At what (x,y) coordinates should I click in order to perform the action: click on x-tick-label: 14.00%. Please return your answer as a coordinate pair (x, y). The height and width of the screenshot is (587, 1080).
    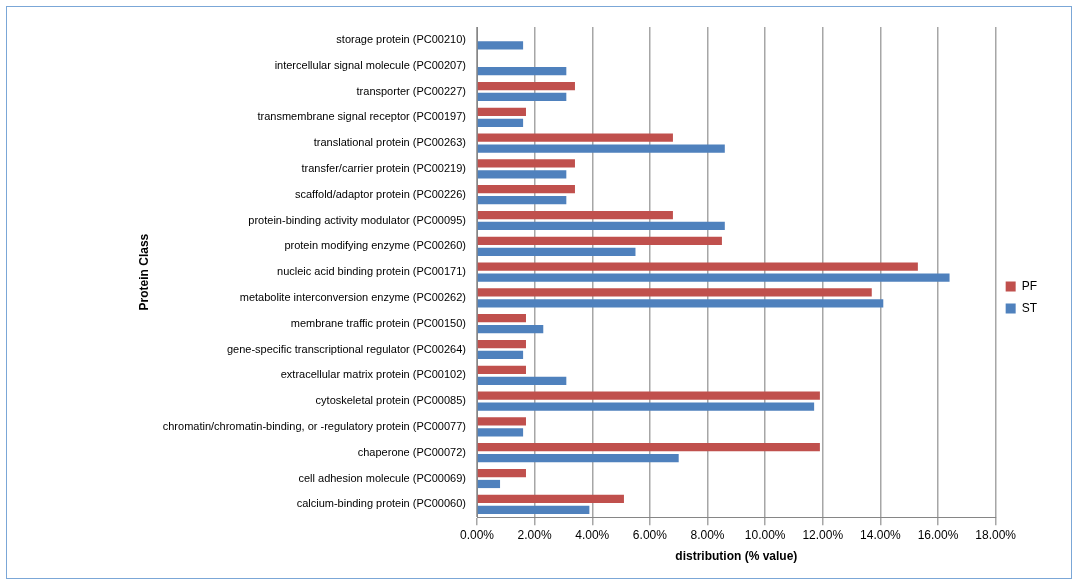
    Looking at the image, I should click on (881, 534).